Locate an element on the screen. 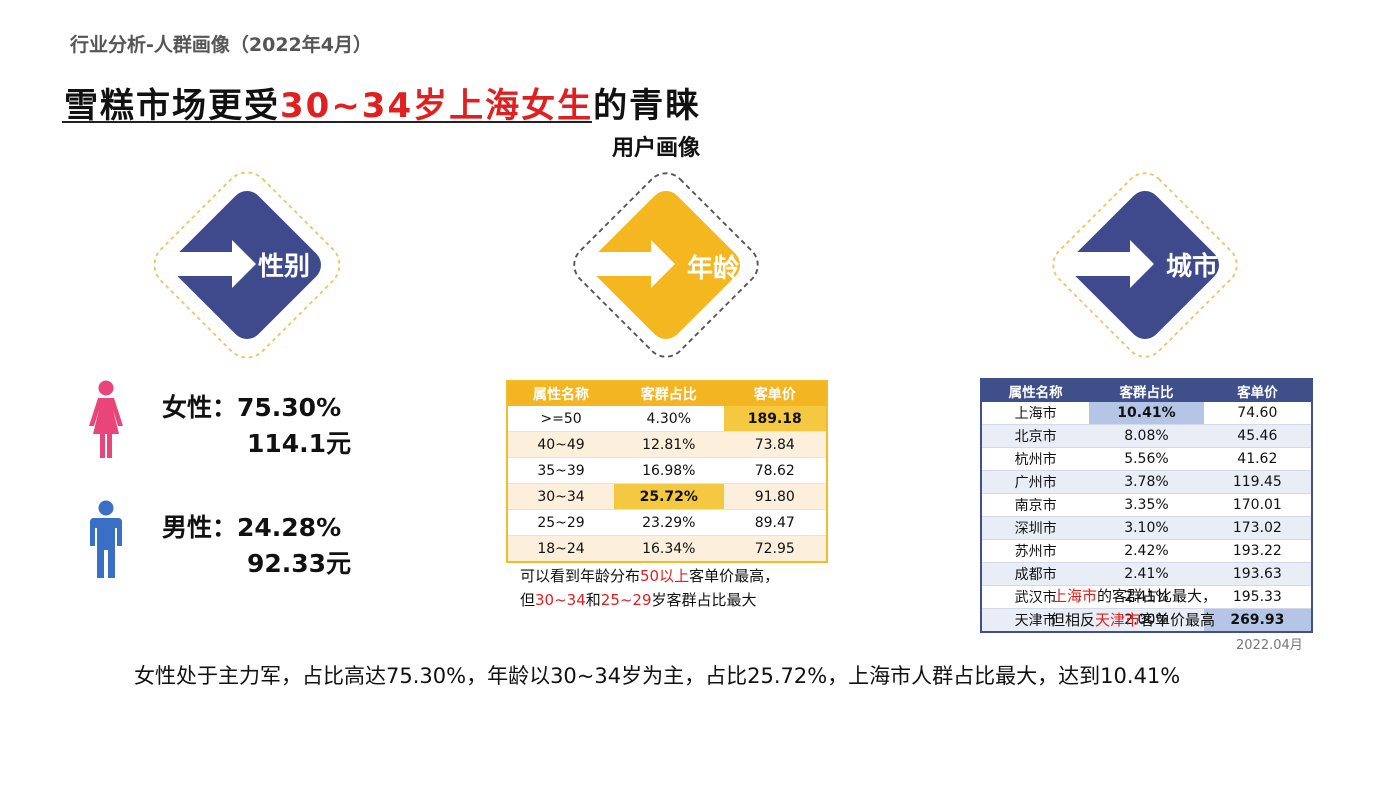 This screenshot has height=788, width=1400. diamond-label-gender: 性别 is located at coordinates (284, 267).